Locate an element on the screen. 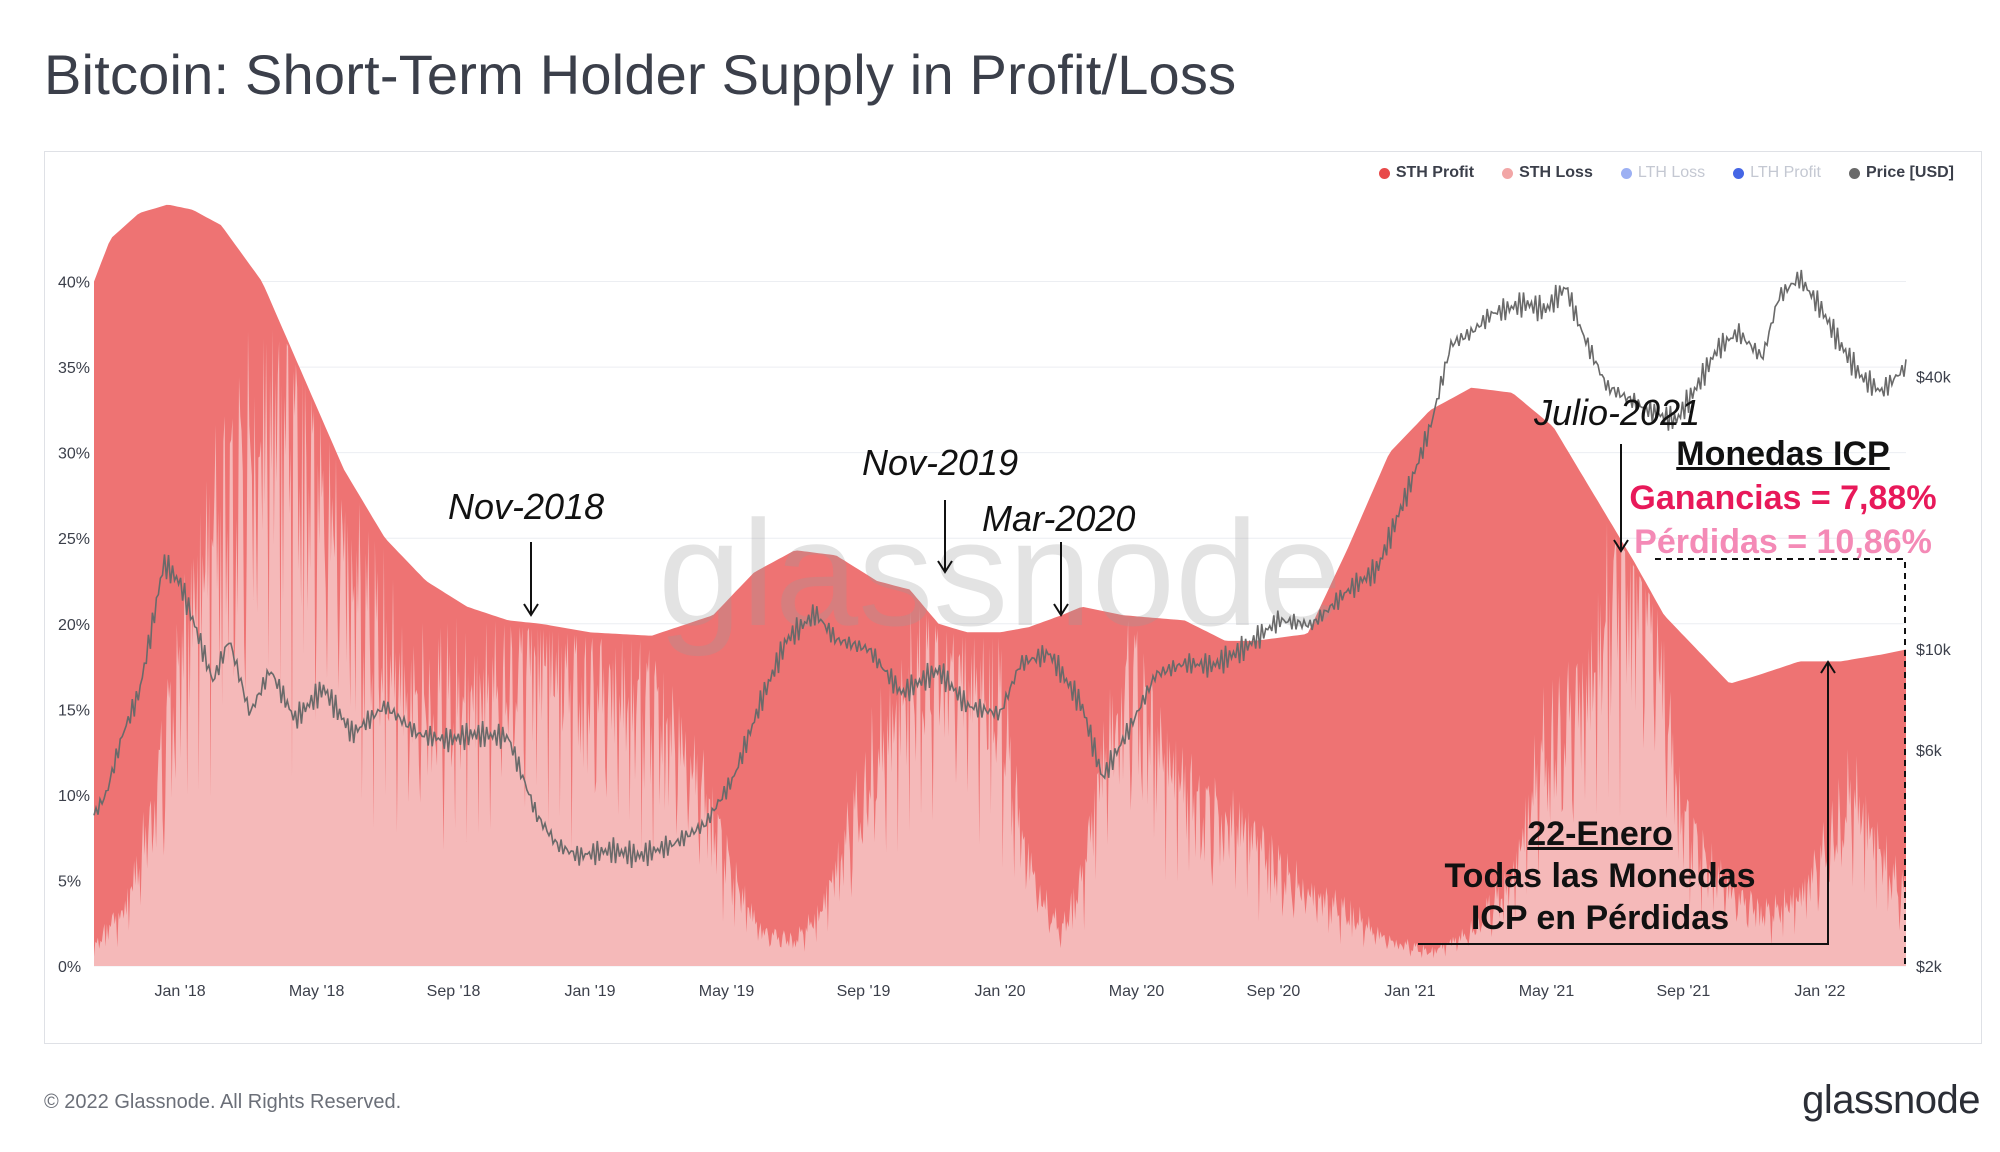 Image resolution: width=2000 pixels, height=1152 pixels. x-tick-label: Sep '20 is located at coordinates (1274, 991).